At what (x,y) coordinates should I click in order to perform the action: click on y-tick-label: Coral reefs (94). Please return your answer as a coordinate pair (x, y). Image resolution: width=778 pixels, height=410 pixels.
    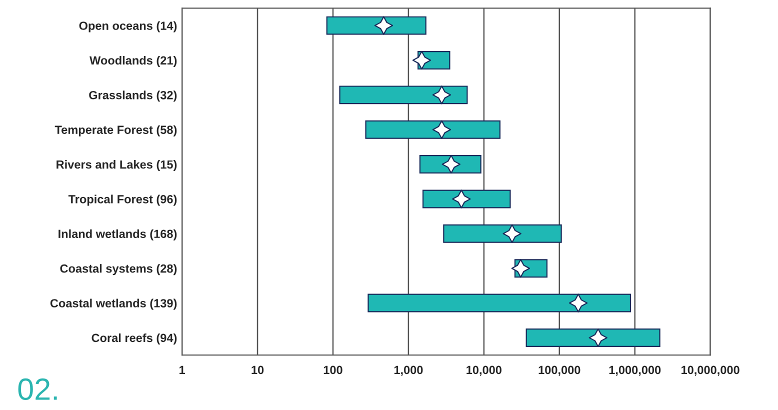
    Looking at the image, I should click on (134, 338).